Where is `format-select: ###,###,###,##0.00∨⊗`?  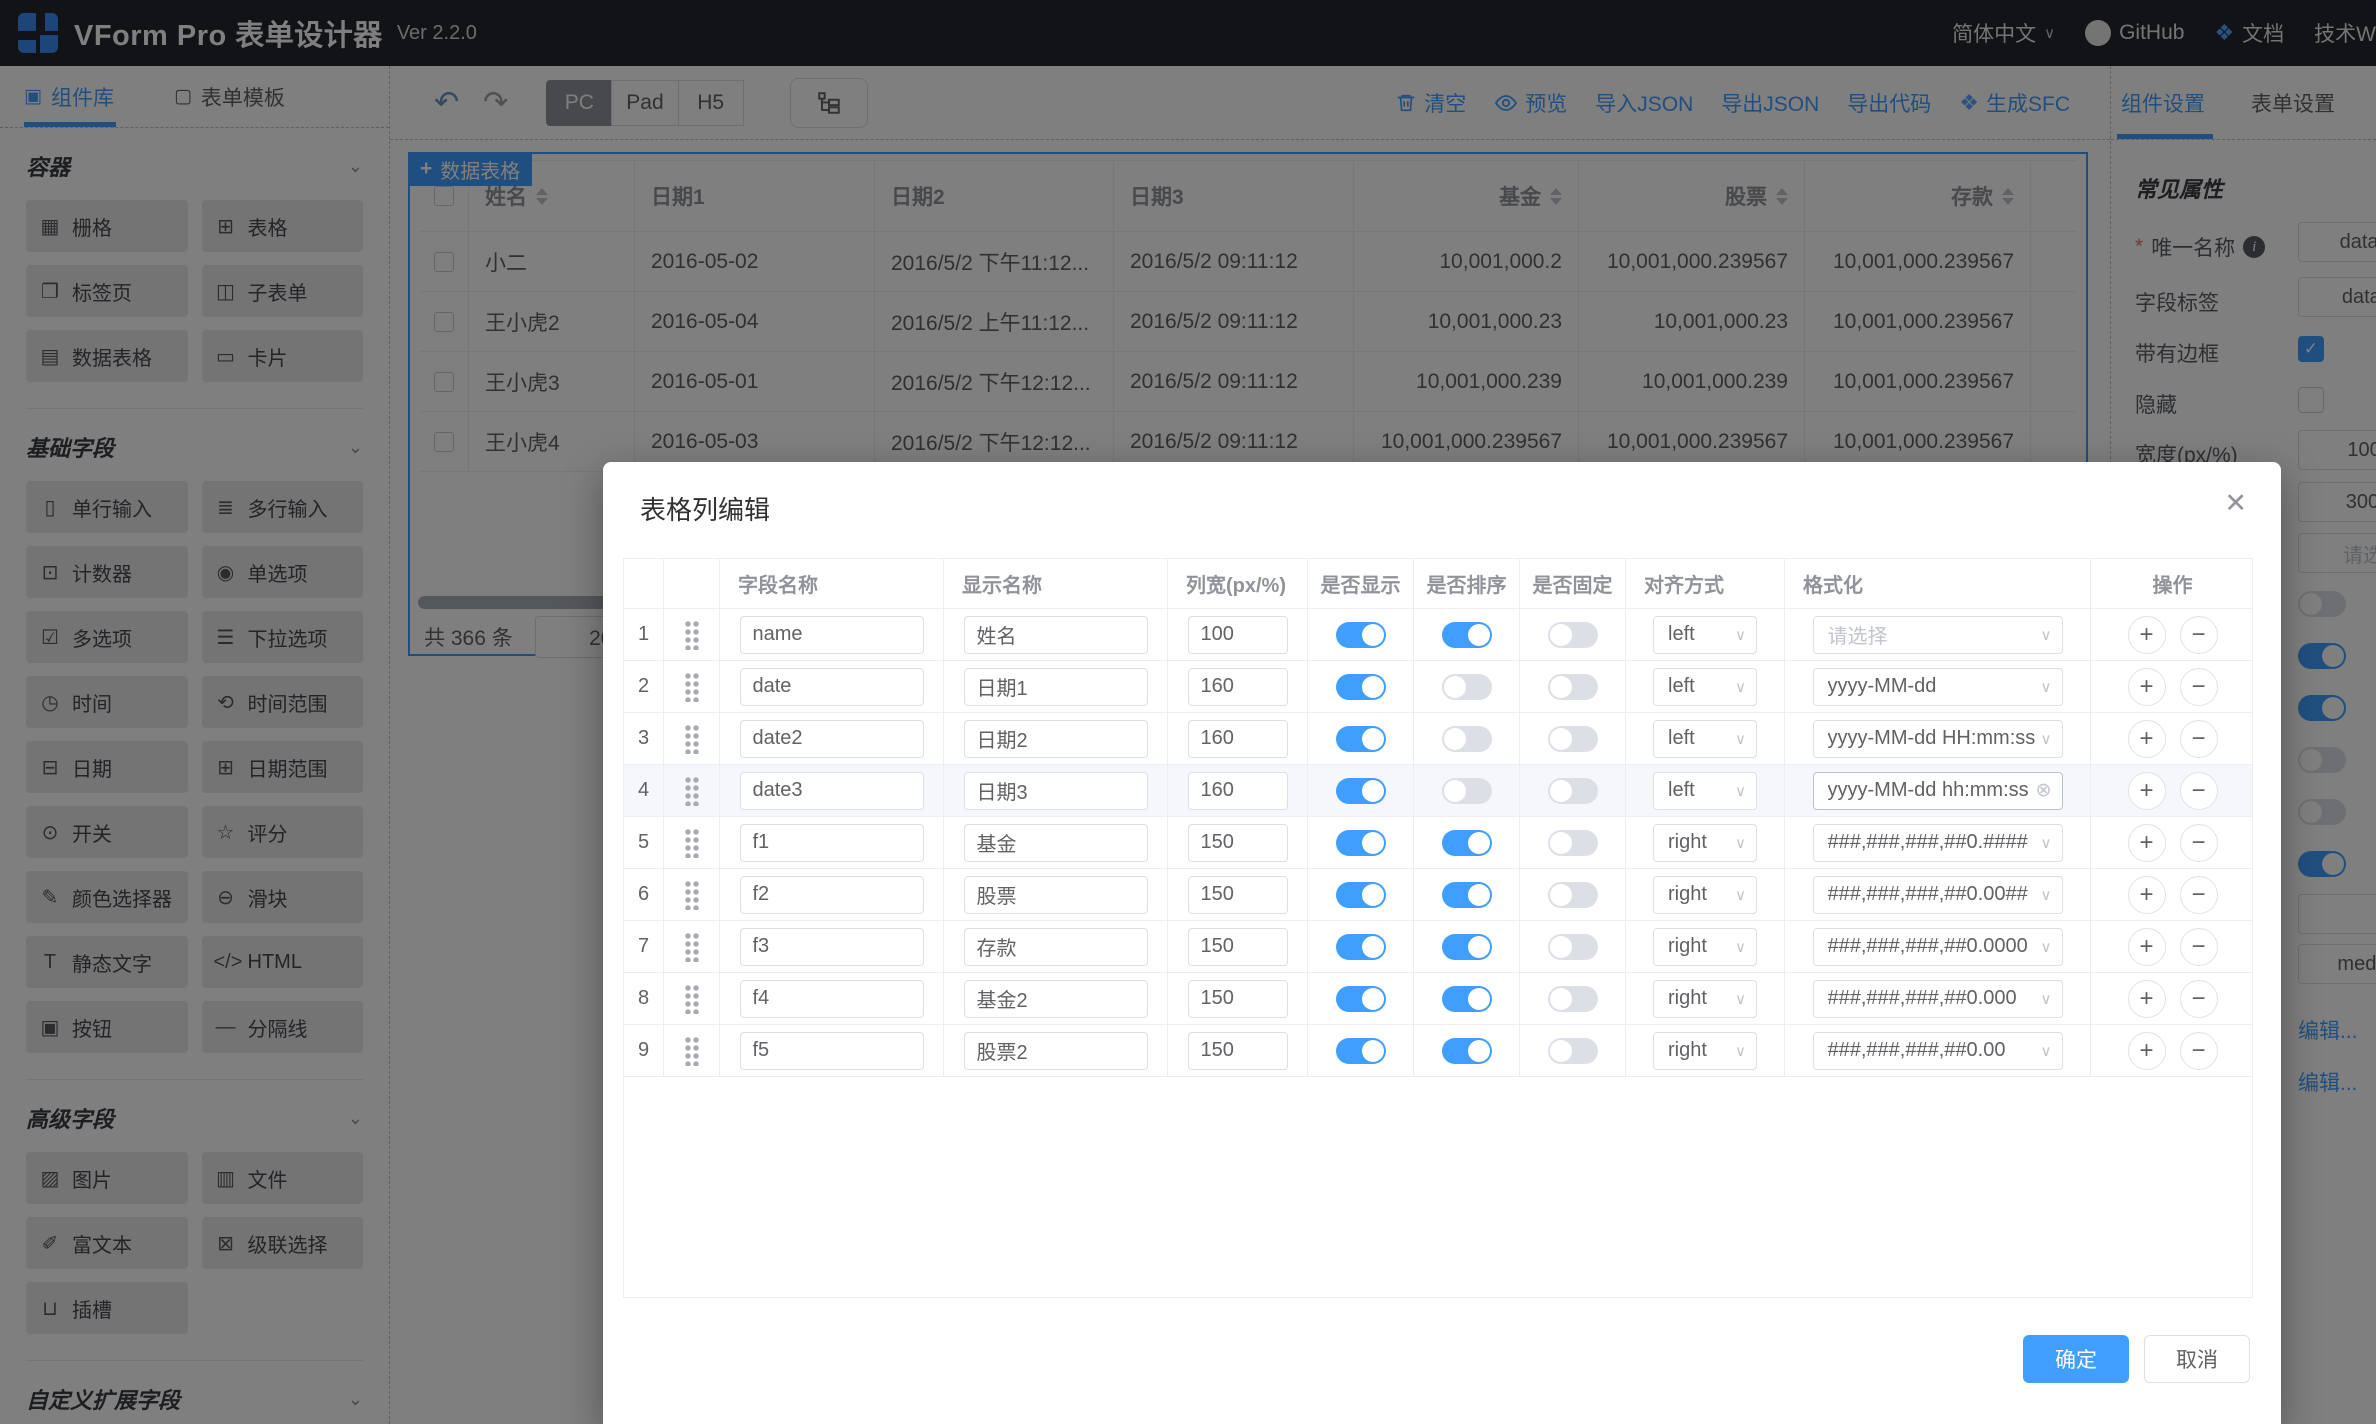
format-select: ###,###,###,##0.00∨⊗ is located at coordinates (1937, 1050).